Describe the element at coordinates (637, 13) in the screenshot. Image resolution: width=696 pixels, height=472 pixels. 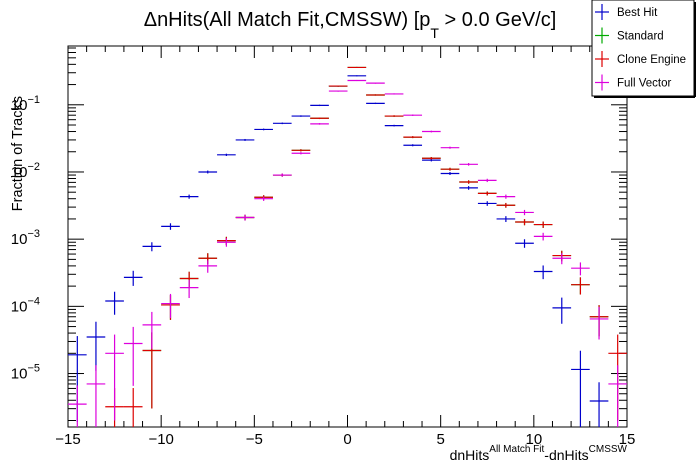
I see `legend-label: Best Hit` at that location.